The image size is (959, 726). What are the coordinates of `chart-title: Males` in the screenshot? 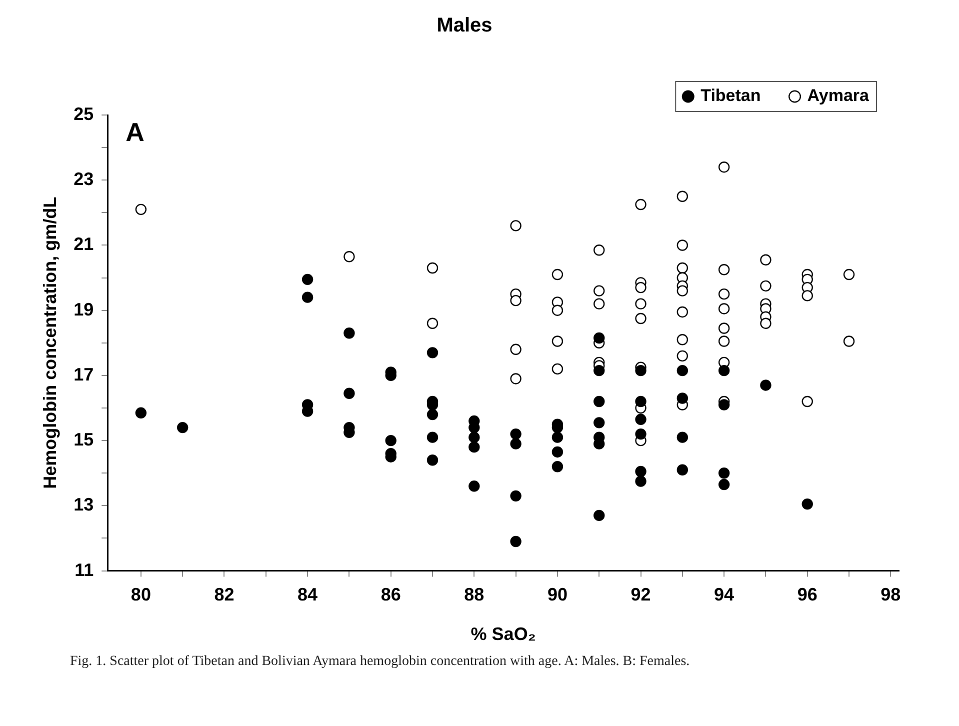 It's located at (464, 25).